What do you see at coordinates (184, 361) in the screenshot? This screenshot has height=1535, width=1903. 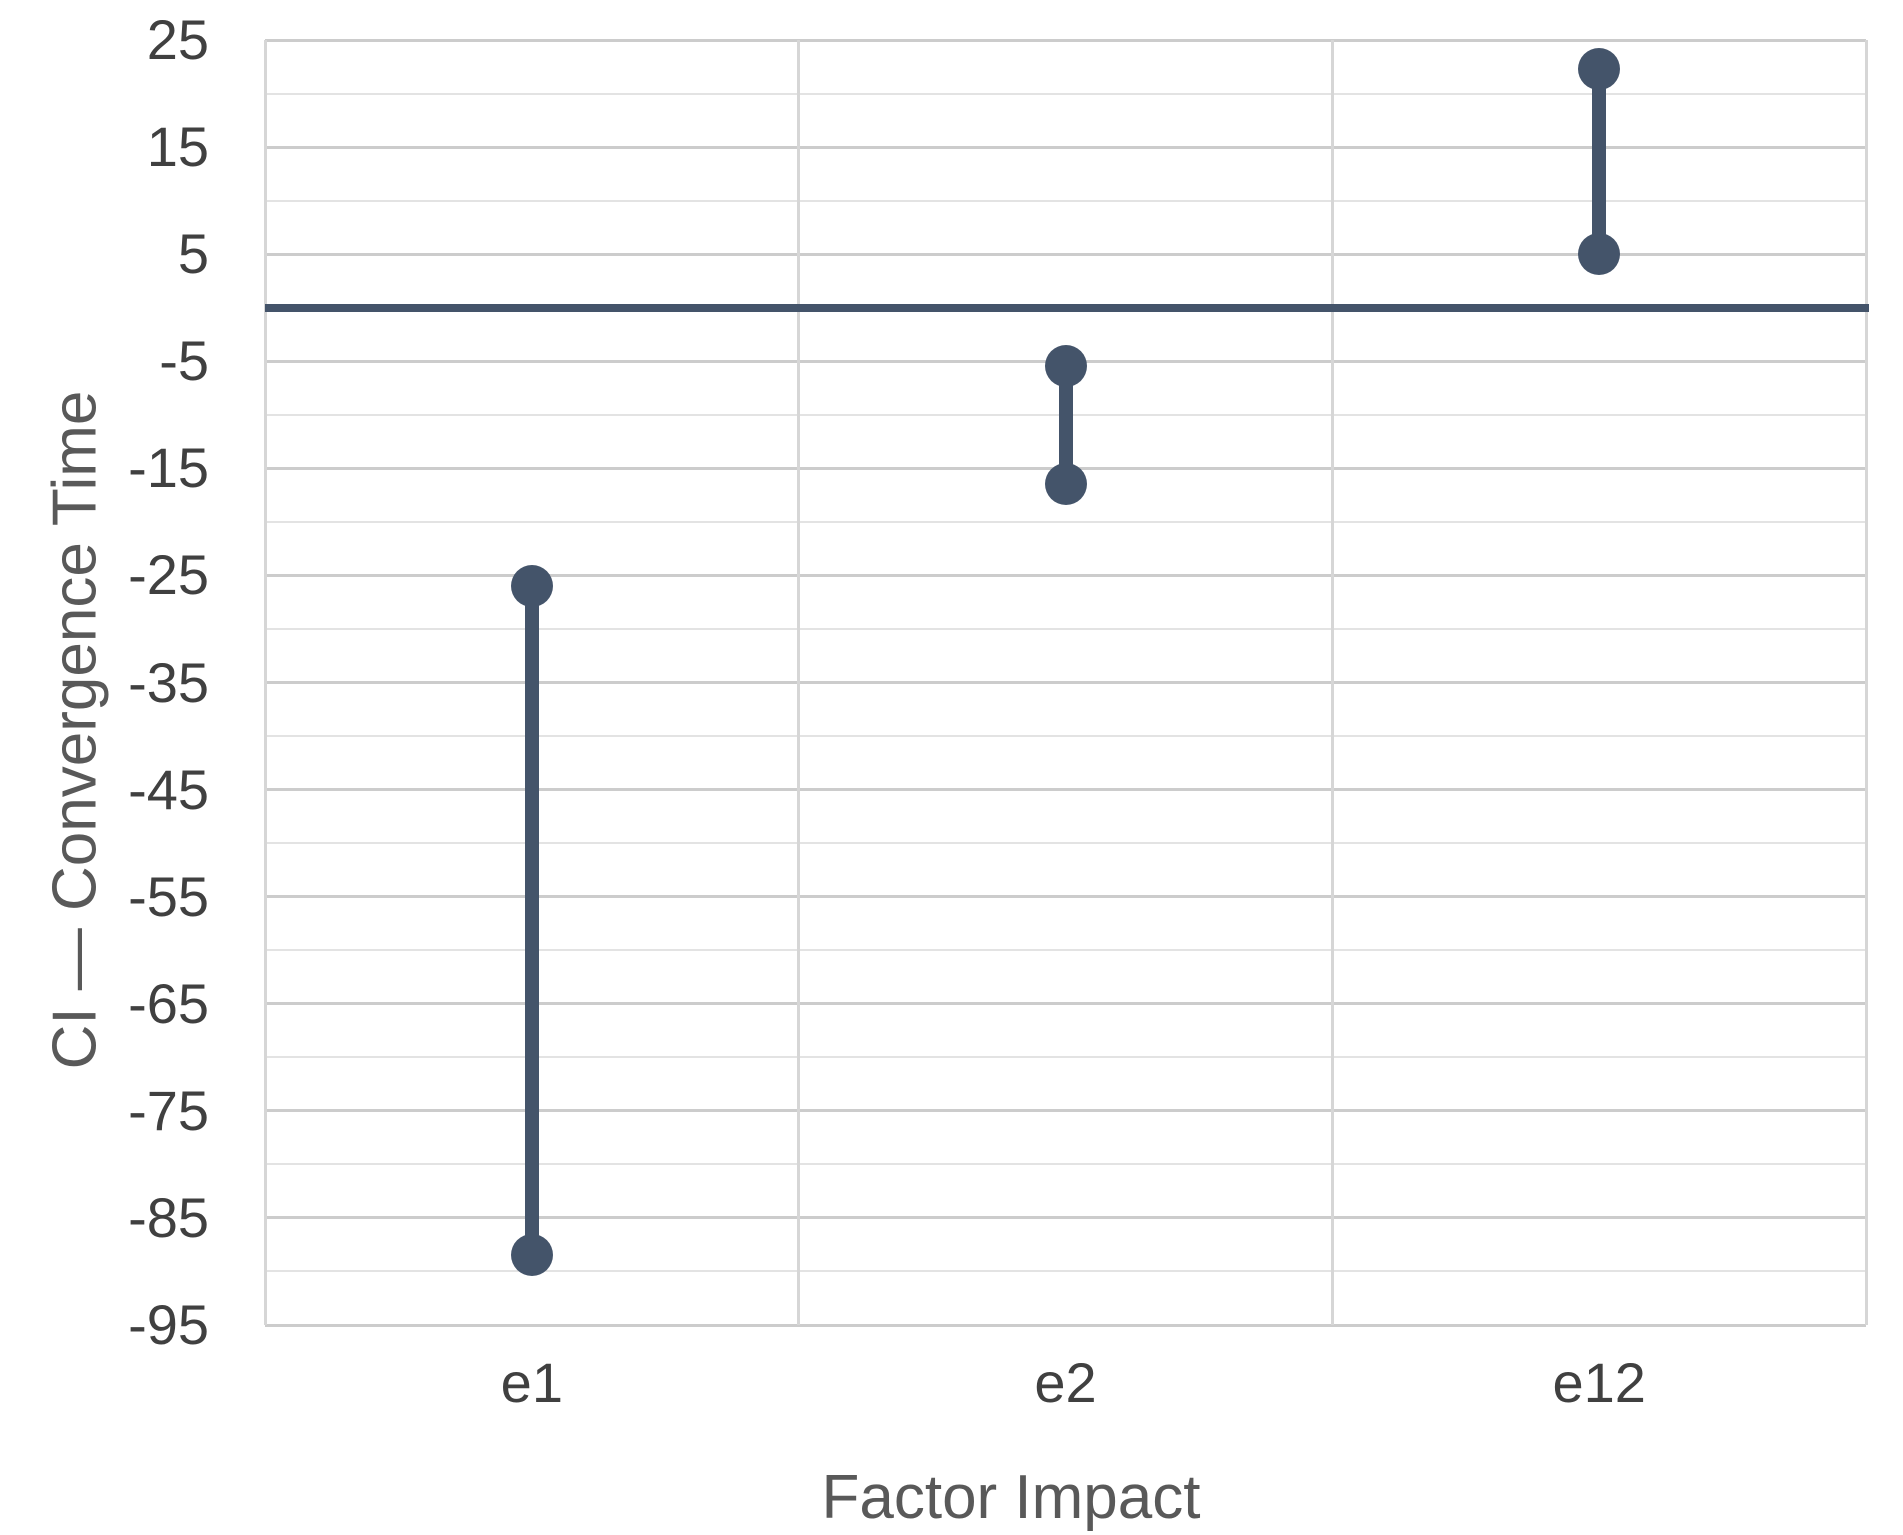 I see `y-tick-label: -5` at bounding box center [184, 361].